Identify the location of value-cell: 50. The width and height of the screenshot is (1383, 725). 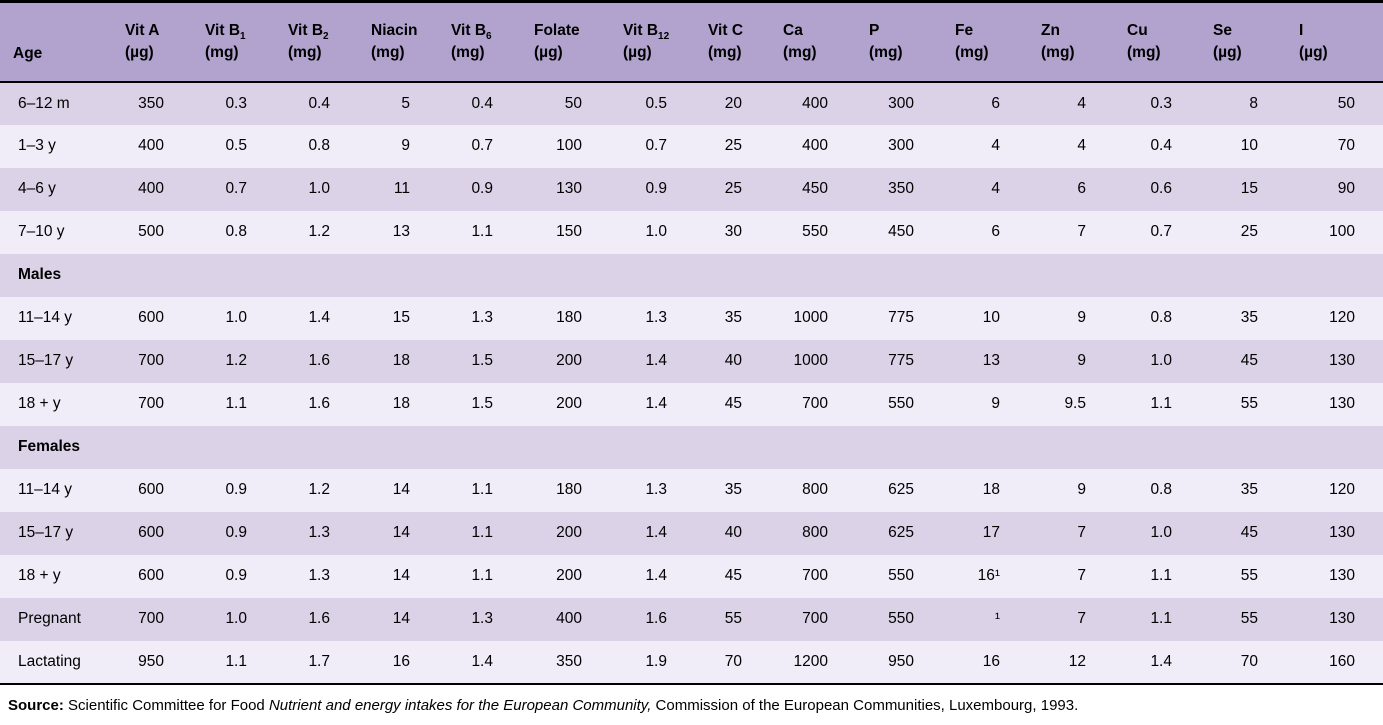
(1346, 103).